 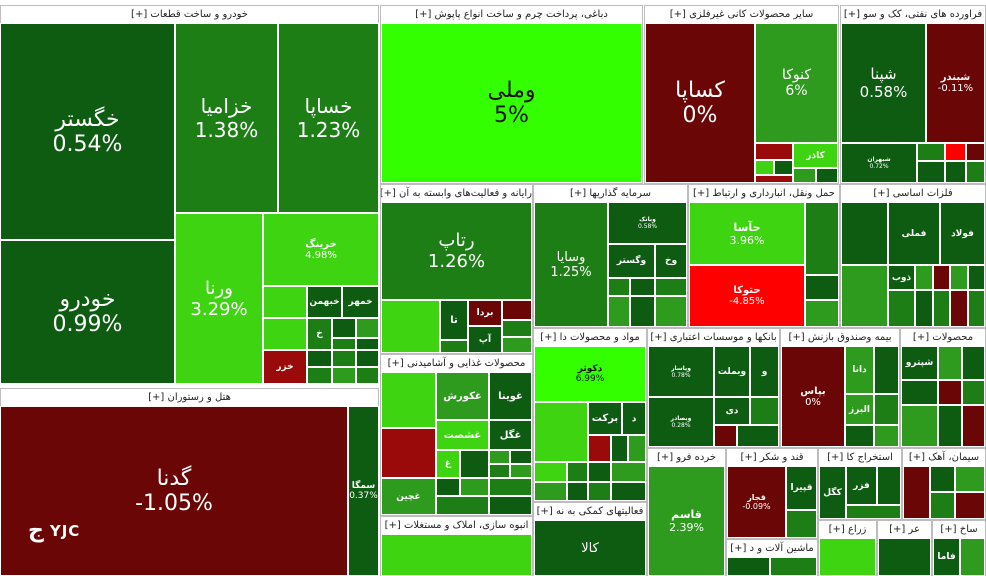 I want to click on sector-title: فعالیتهای کمکی به نه [+], so click(x=590, y=512).